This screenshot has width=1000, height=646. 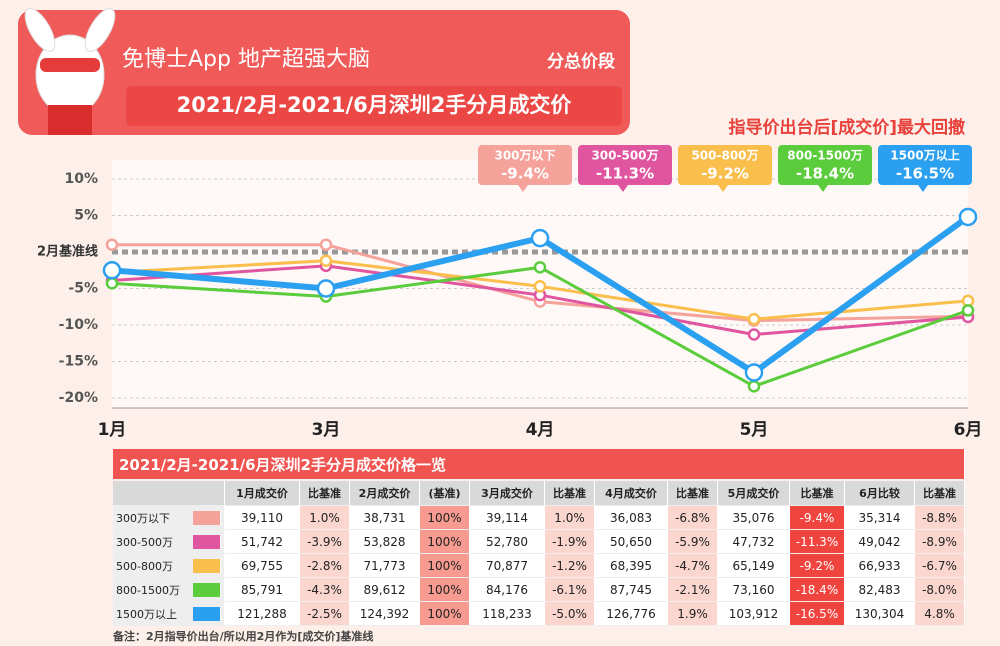 What do you see at coordinates (70, 71) in the screenshot?
I see `mascot` at bounding box center [70, 71].